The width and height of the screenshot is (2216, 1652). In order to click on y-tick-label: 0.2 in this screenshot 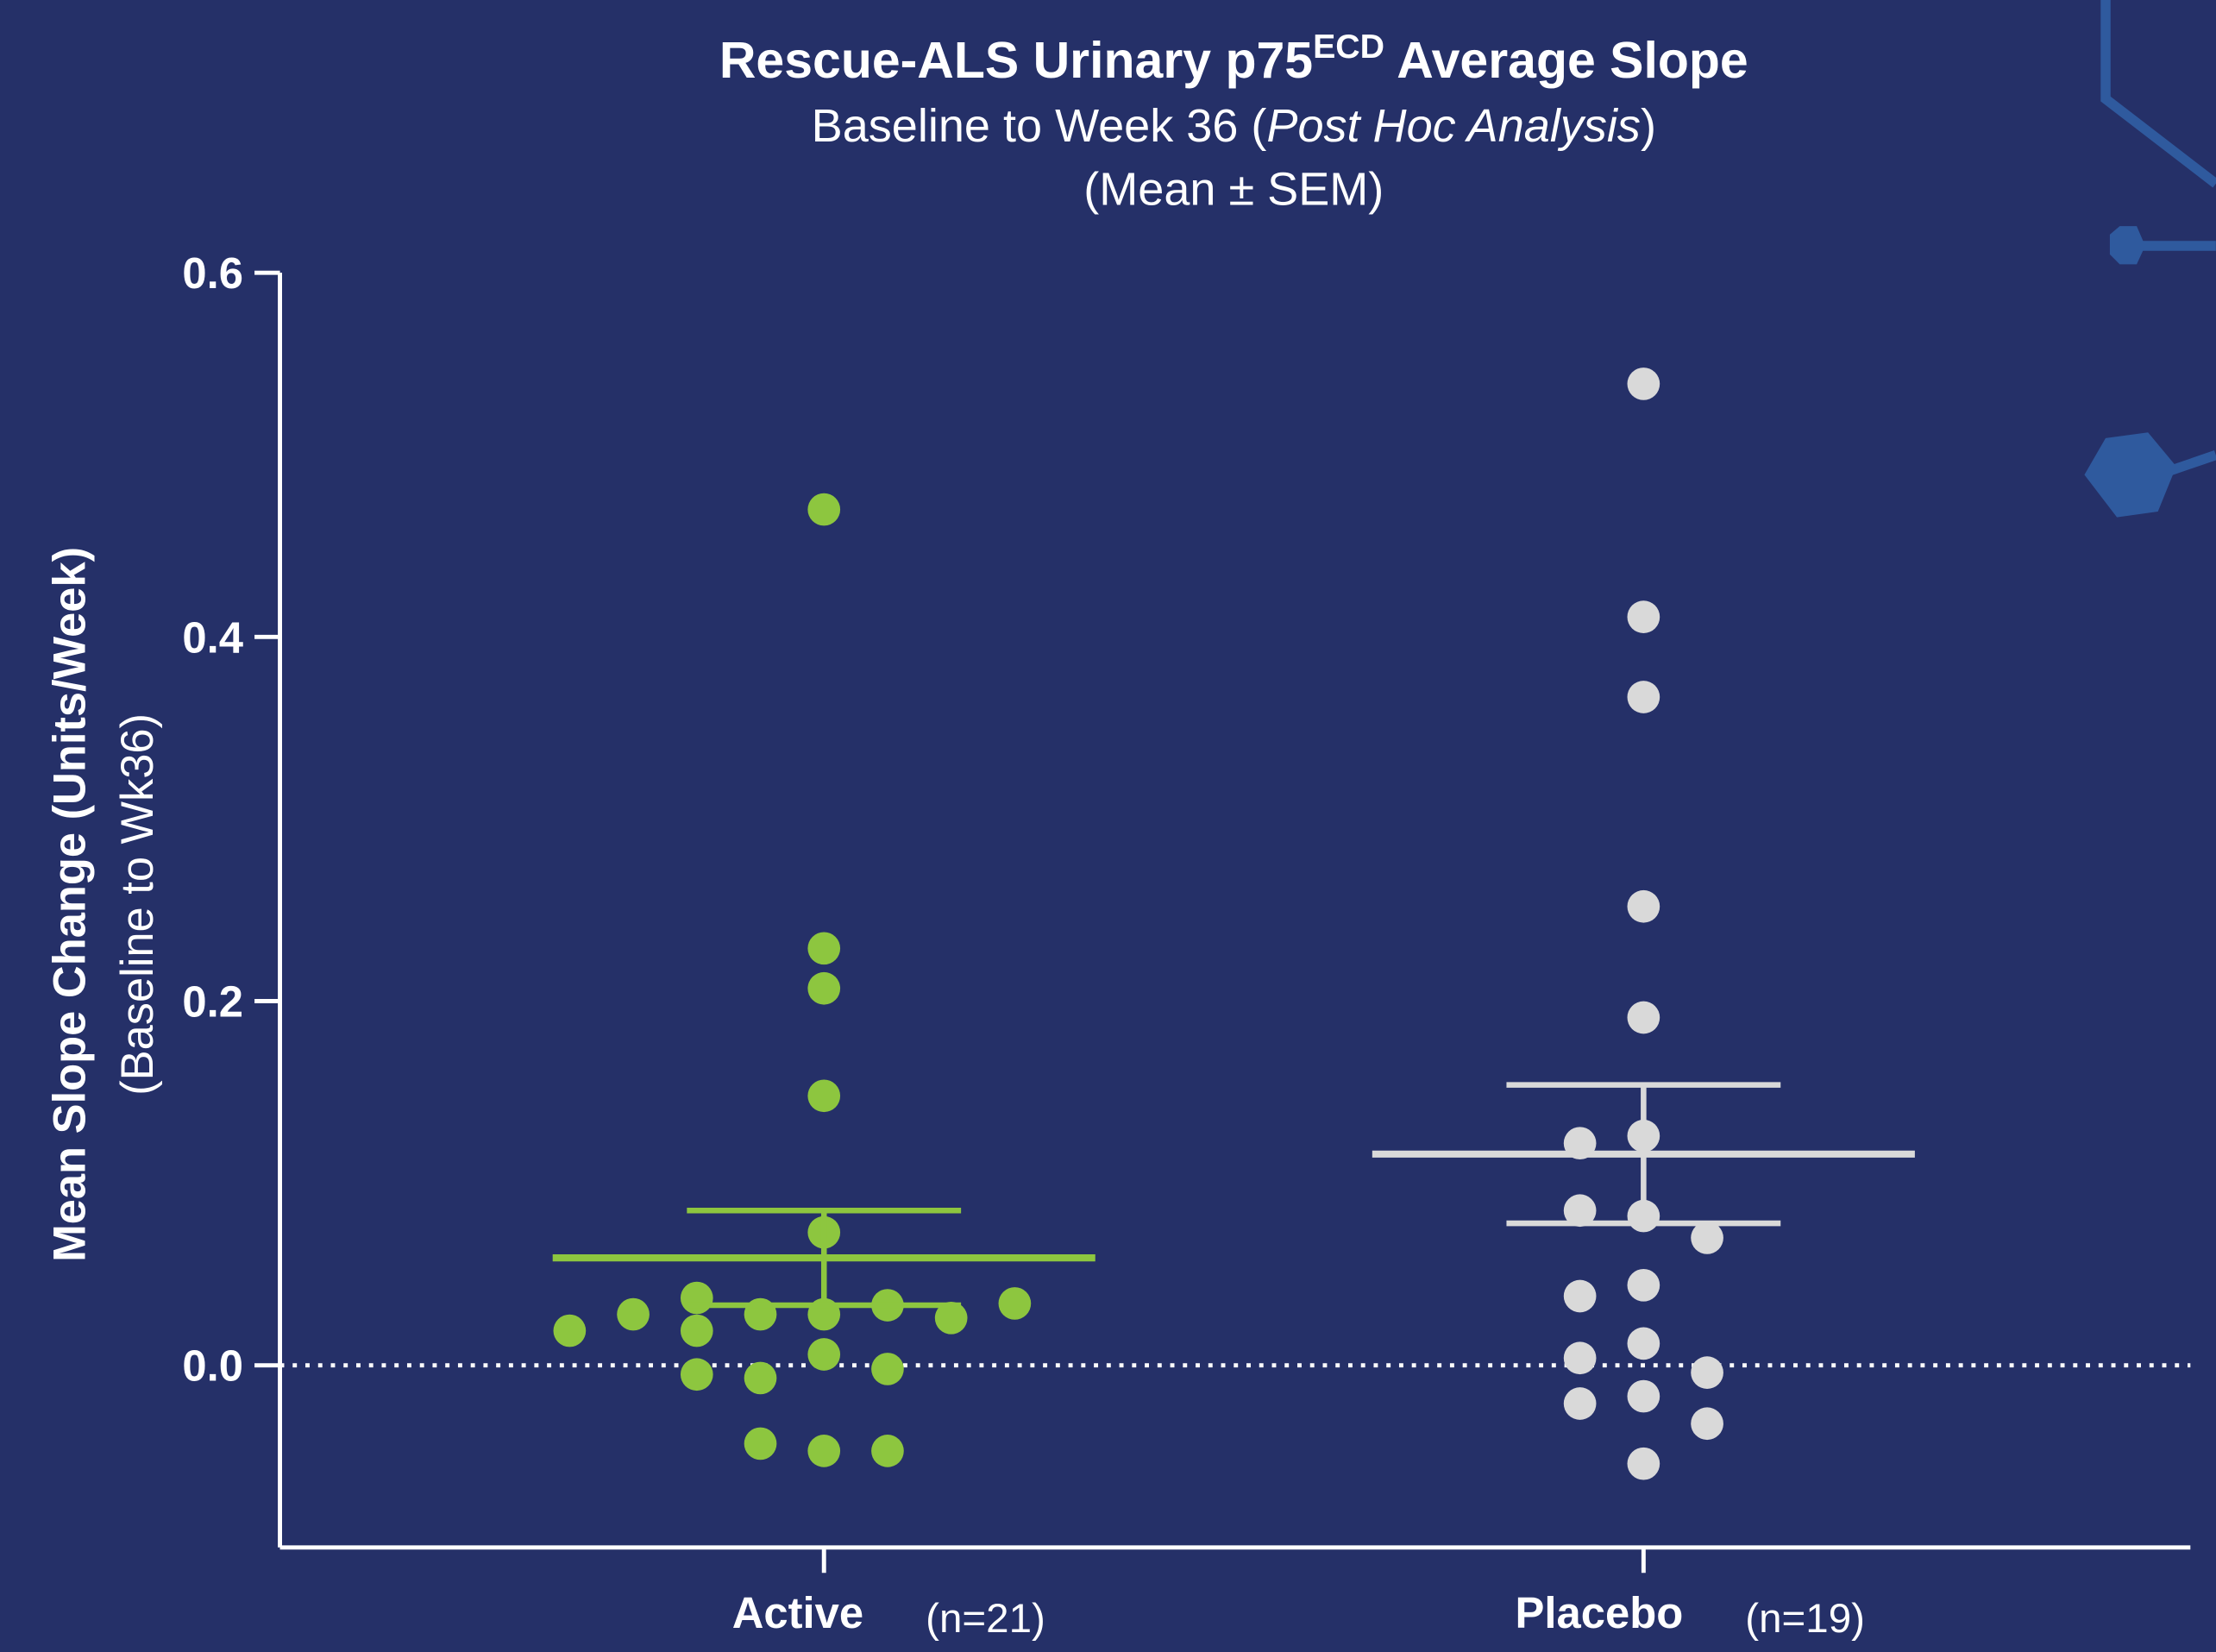, I will do `click(213, 1002)`.